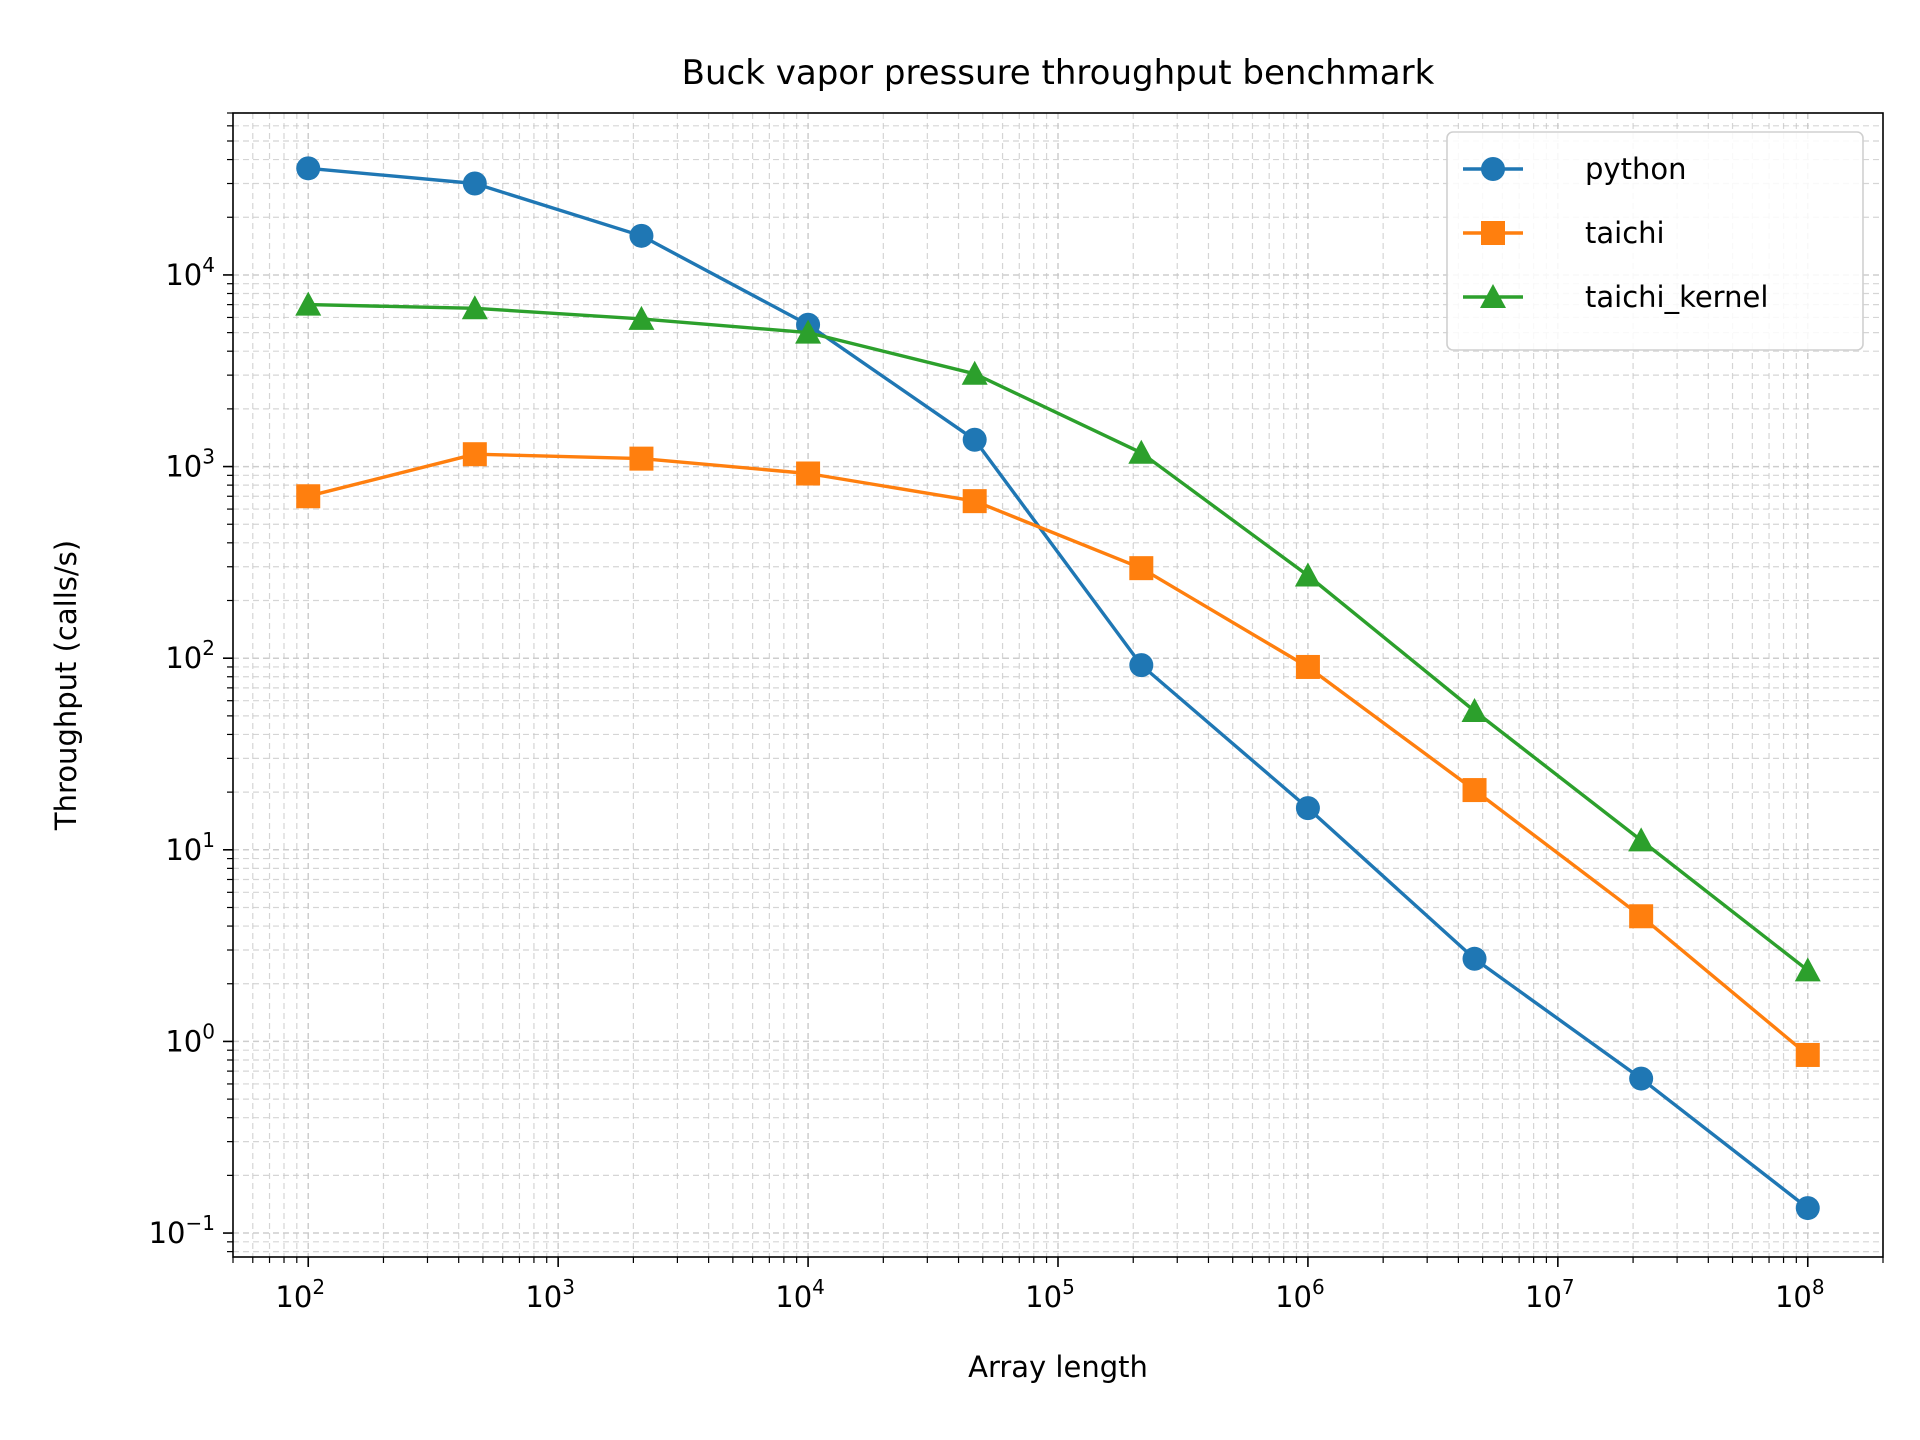  What do you see at coordinates (66, 685) in the screenshot?
I see `y-axis-label: Throughput (calls/s)` at bounding box center [66, 685].